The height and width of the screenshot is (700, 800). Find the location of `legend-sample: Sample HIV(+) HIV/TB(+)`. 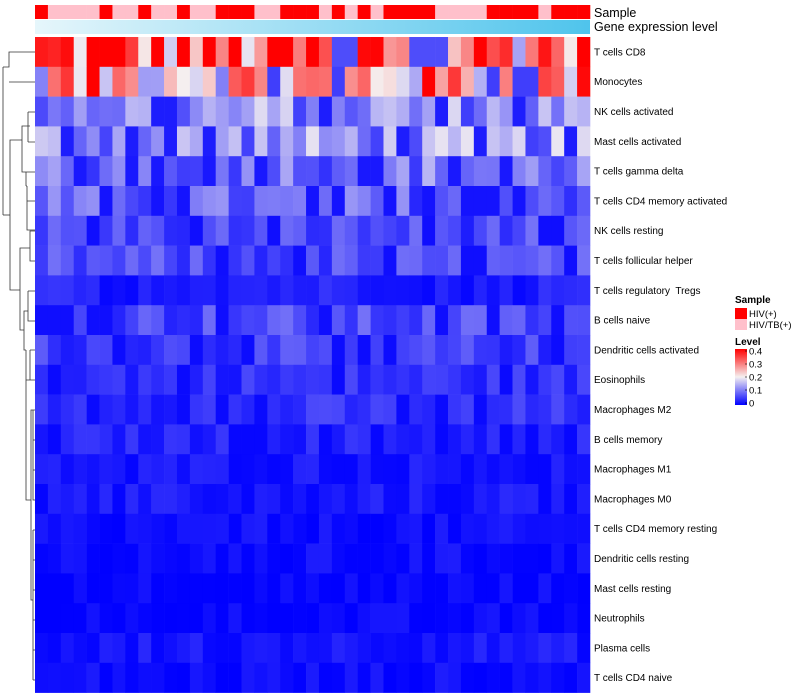

legend-sample: Sample HIV(+) HIV/TB(+) is located at coordinates (763, 313).